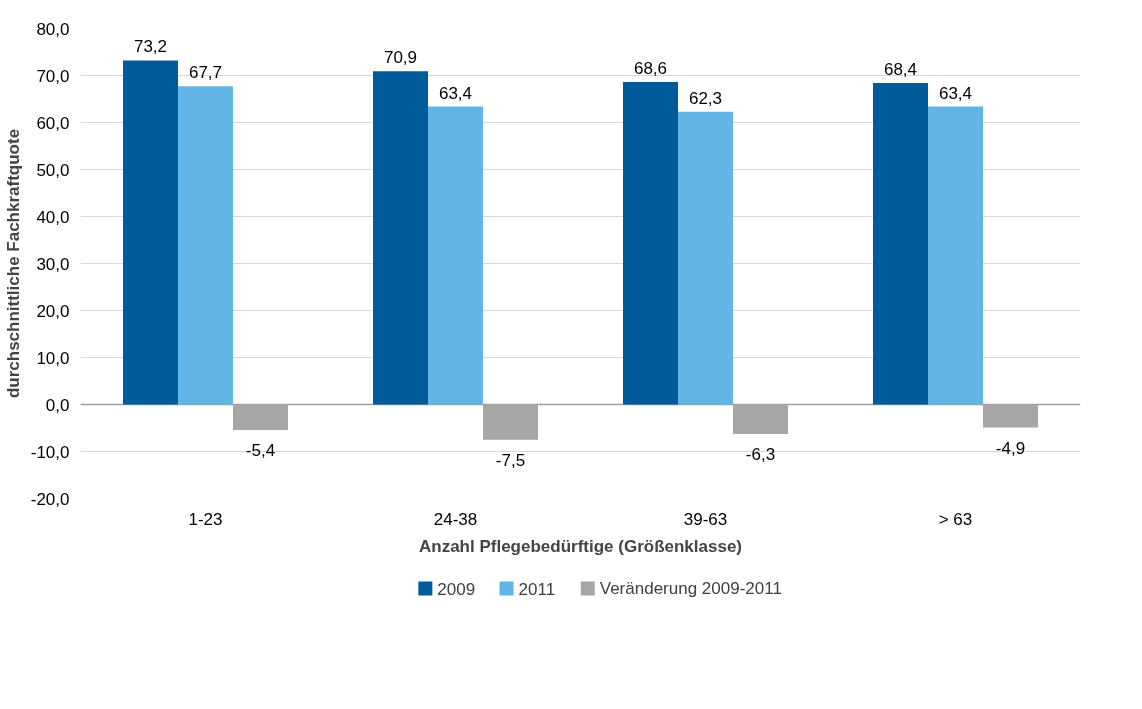 Image resolution: width=1142 pixels, height=709 pixels. I want to click on y-tick-label: 40,0, so click(53, 217).